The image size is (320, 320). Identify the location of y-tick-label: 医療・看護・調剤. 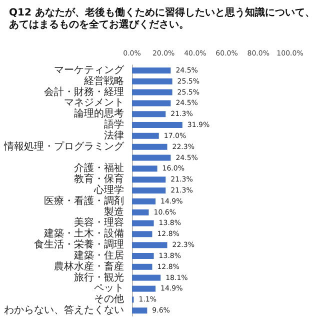
(84, 200).